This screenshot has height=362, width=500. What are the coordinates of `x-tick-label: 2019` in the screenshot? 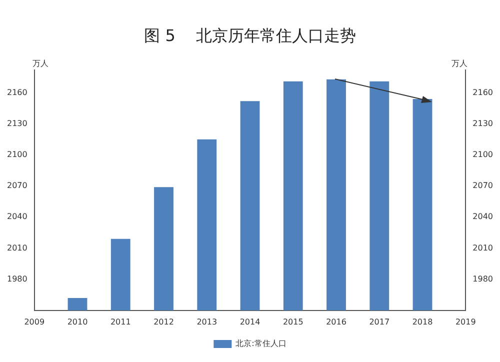 It's located at (465, 321).